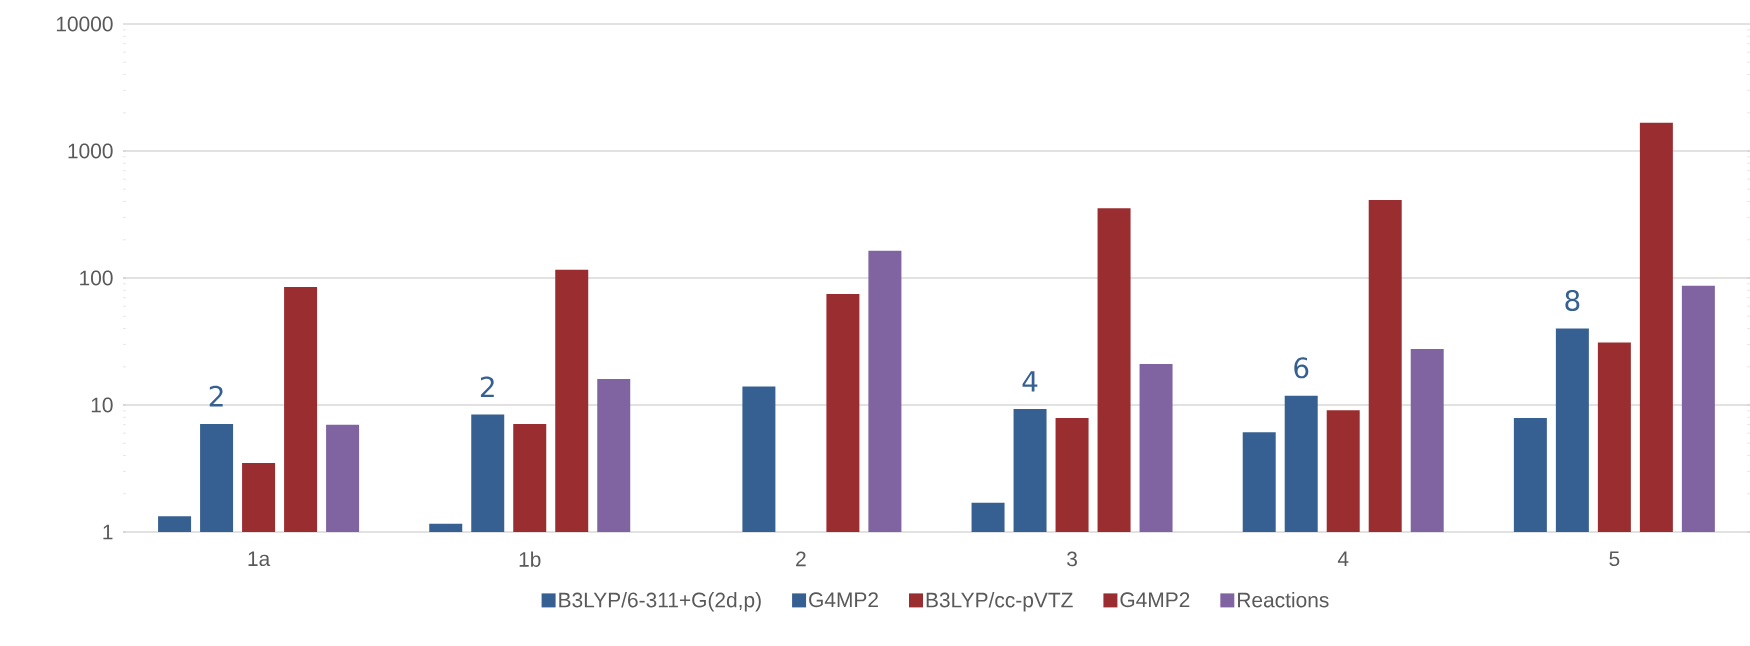 The width and height of the screenshot is (1750, 646). What do you see at coordinates (999, 602) in the screenshot?
I see `legend-label: B3LYP/cc-pVTZ` at bounding box center [999, 602].